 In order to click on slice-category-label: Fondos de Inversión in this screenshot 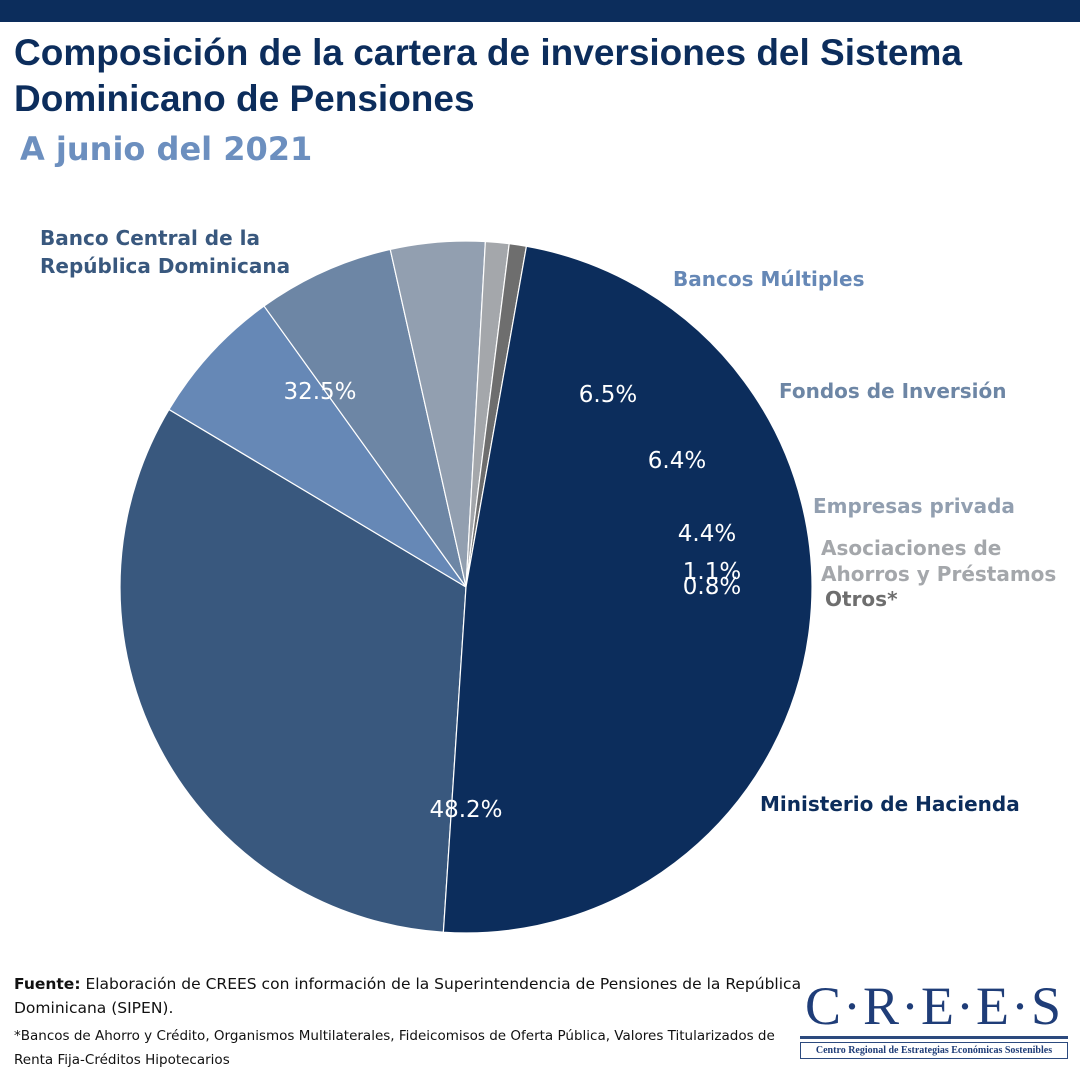, I will do `click(892, 391)`.